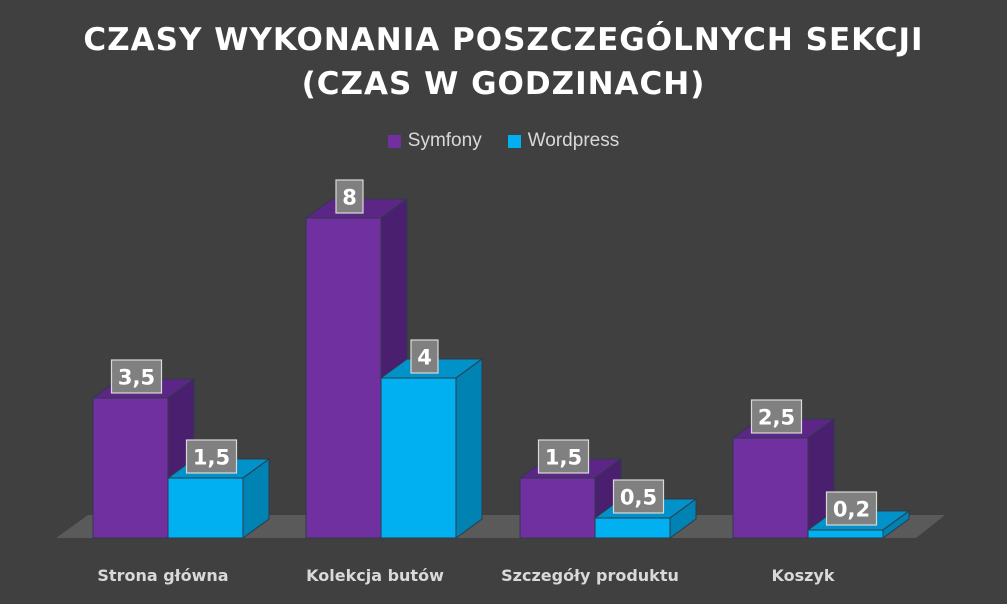 The image size is (1007, 604). What do you see at coordinates (444, 140) in the screenshot?
I see `legend-label-symfony: Symfony` at bounding box center [444, 140].